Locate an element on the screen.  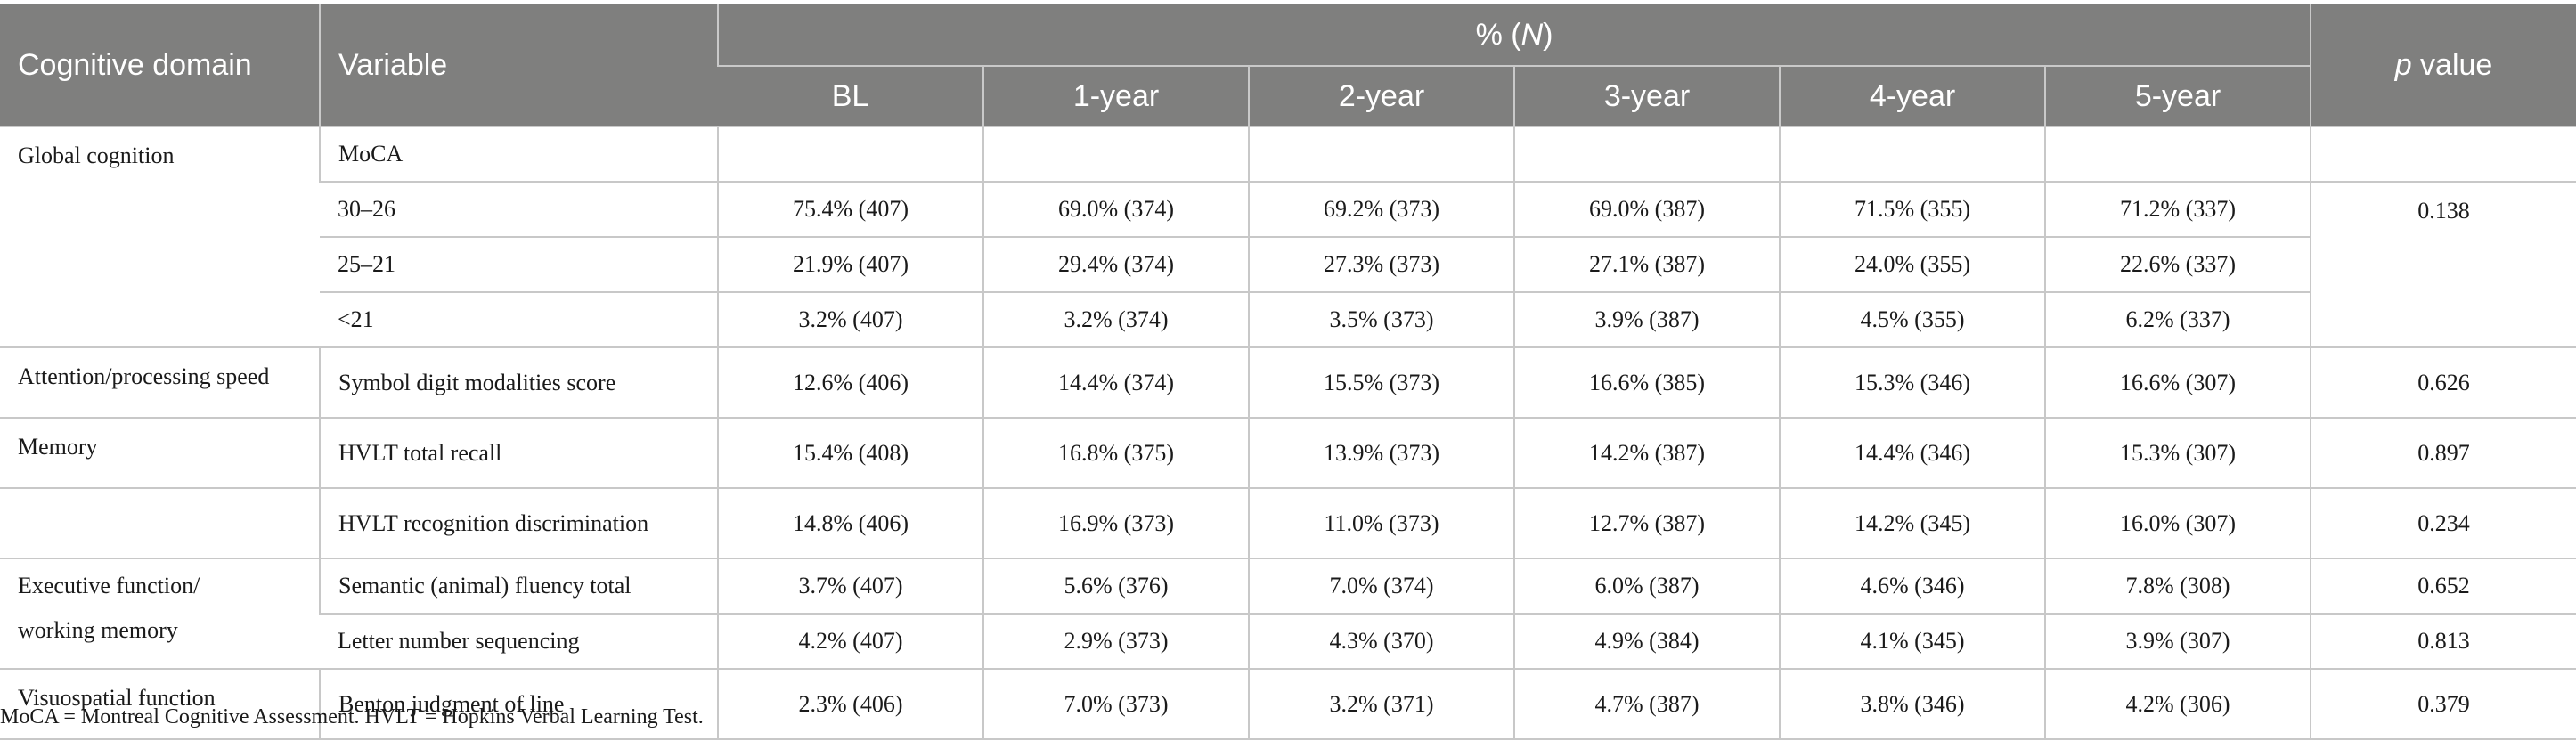
value-cell: 3.9% (387) is located at coordinates (1647, 320).